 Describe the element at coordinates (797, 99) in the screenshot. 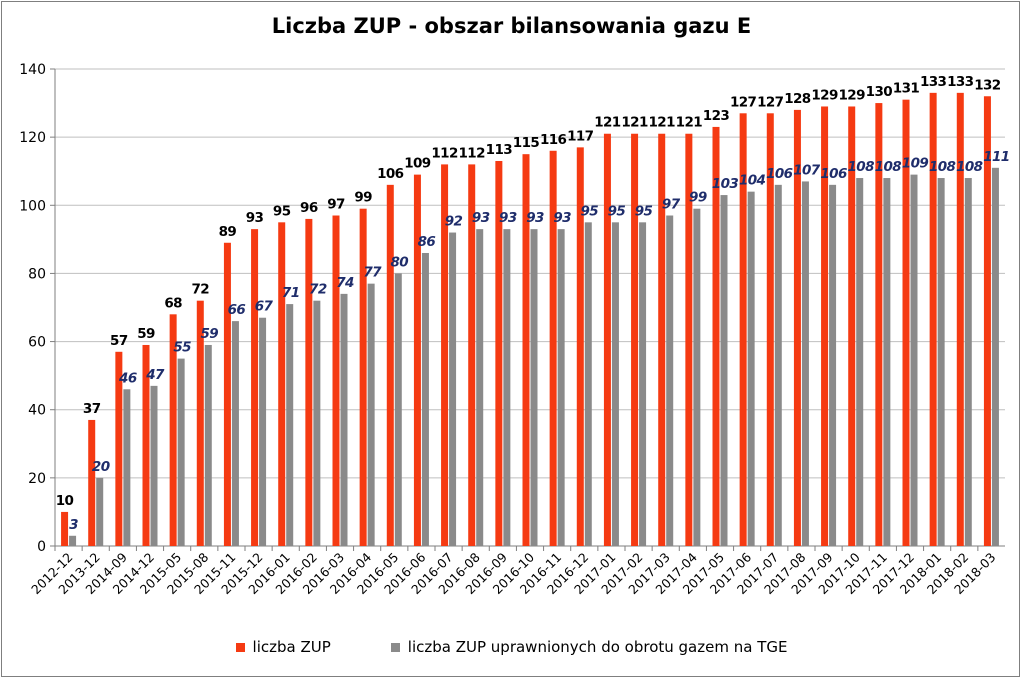

I see `data-label-series1: 128` at that location.